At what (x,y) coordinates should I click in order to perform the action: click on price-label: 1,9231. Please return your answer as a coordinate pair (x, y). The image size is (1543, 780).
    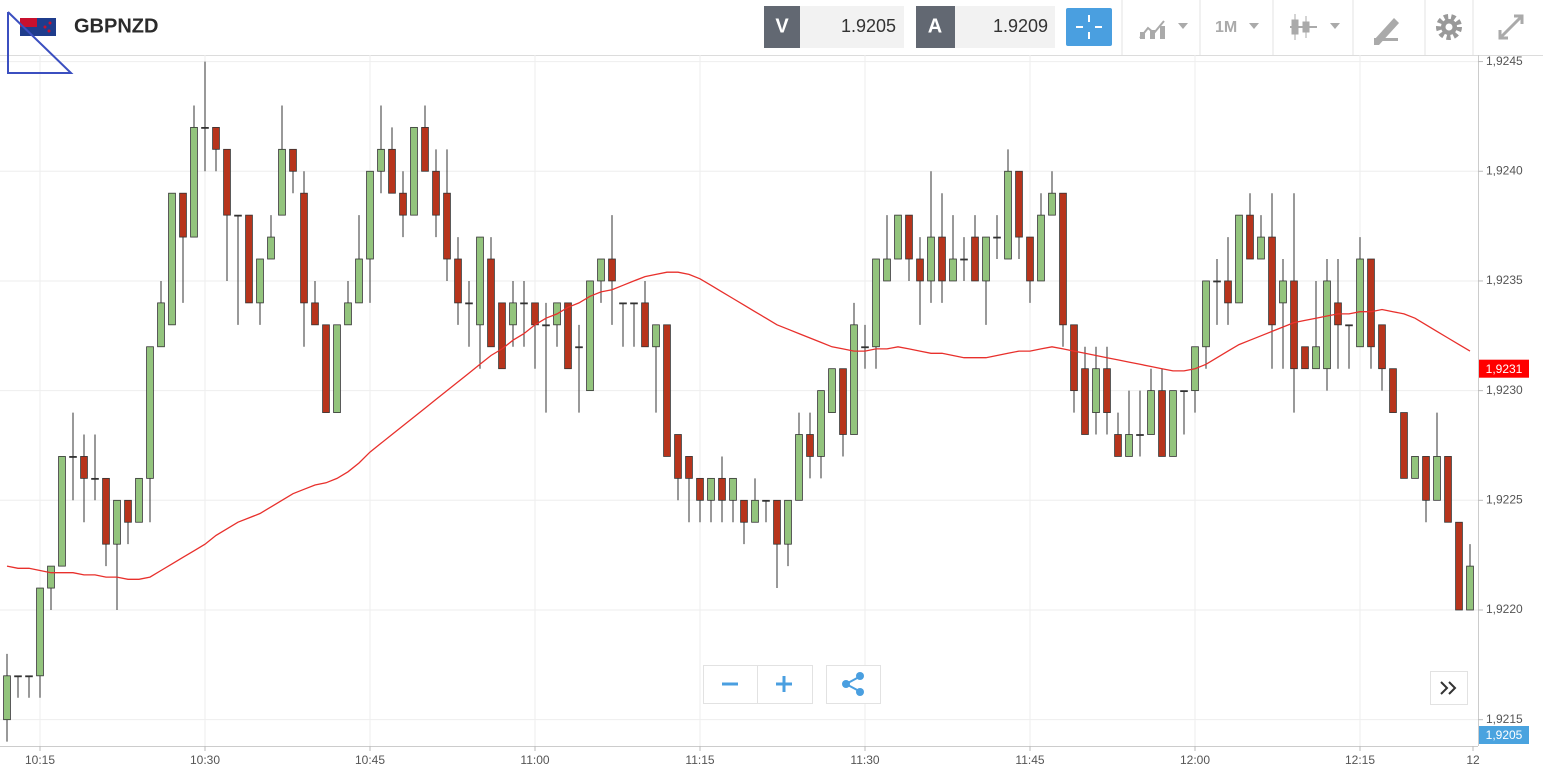
    Looking at the image, I should click on (1504, 369).